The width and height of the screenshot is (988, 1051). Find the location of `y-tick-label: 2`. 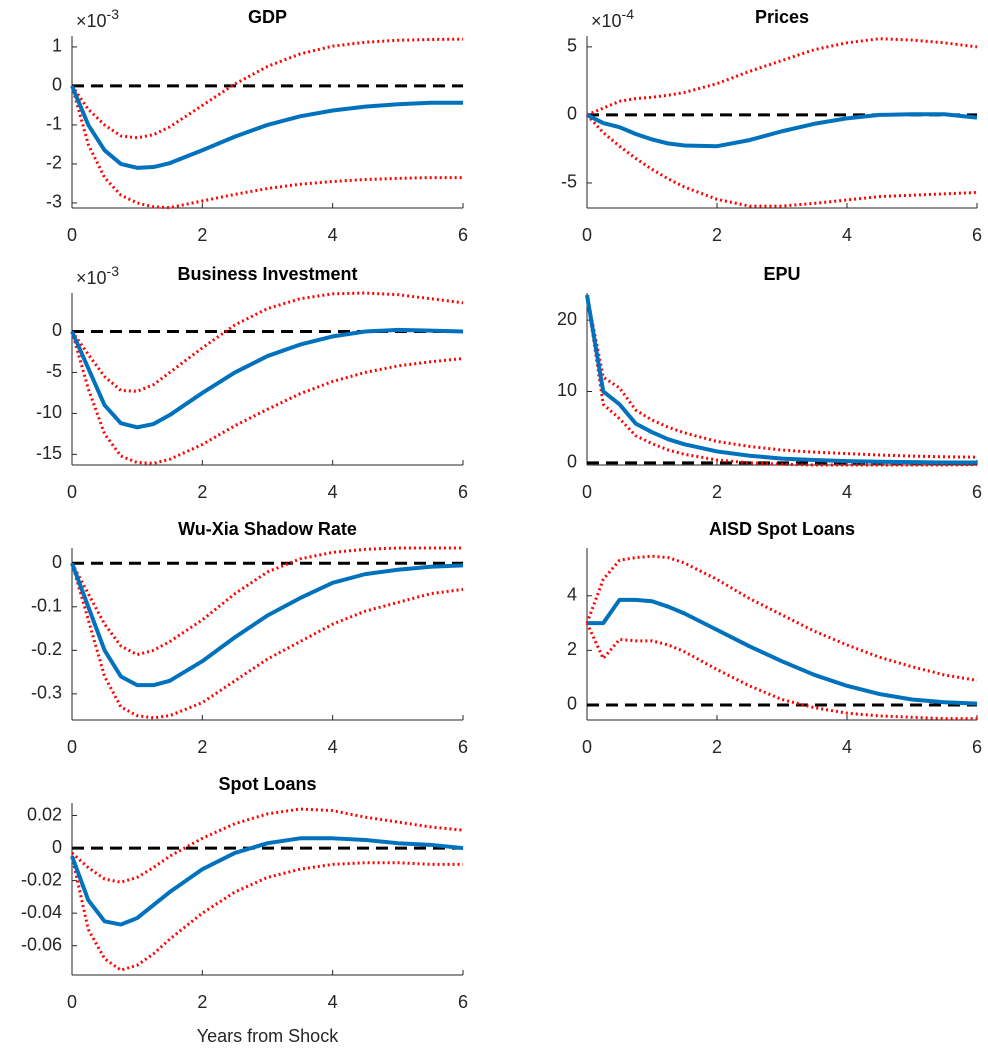

y-tick-label: 2 is located at coordinates (572, 649).